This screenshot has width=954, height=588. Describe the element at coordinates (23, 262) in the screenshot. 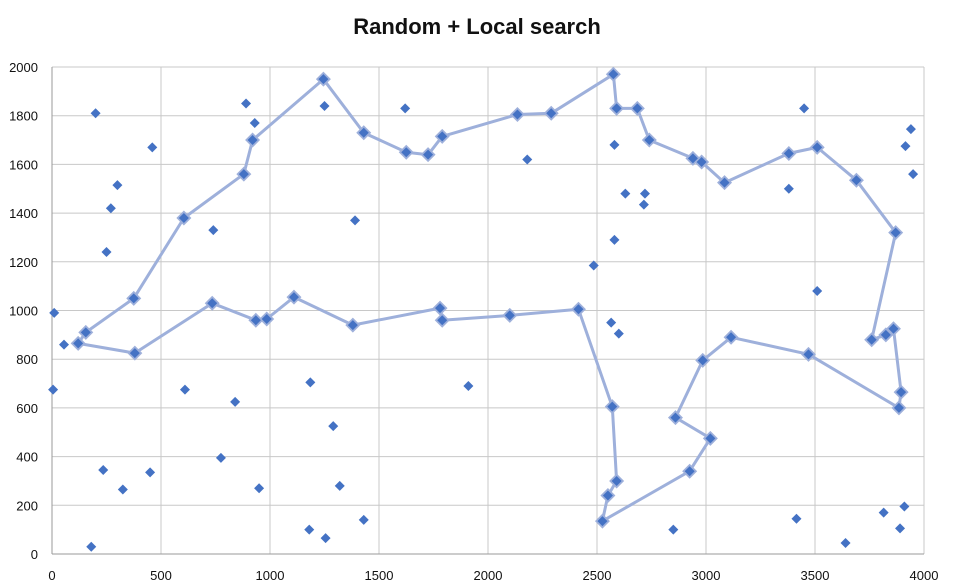

I see `y-tick-label: 1200` at that location.